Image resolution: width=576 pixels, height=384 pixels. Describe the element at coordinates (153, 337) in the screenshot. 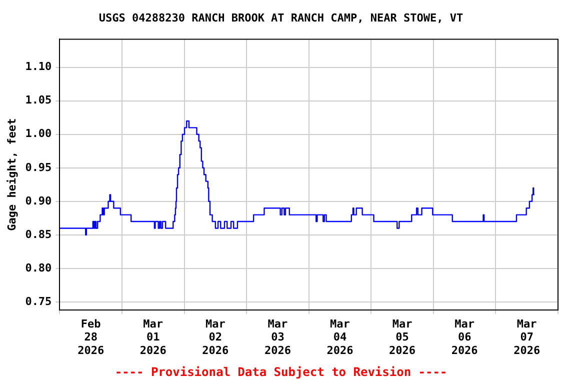

I see `x-tick-label: Mar 01 2026` at that location.